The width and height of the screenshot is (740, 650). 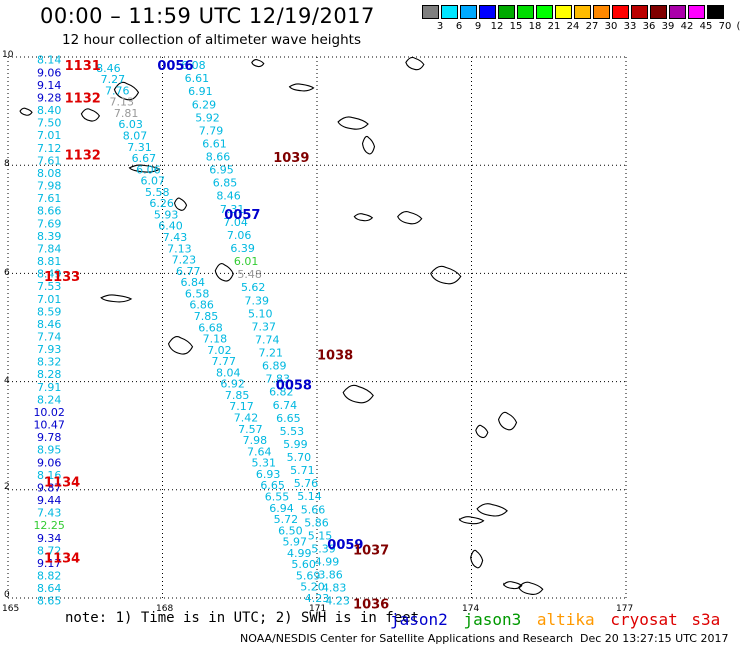 What do you see at coordinates (256, 300) in the screenshot?
I see `wave-height-value: 7.39` at bounding box center [256, 300].